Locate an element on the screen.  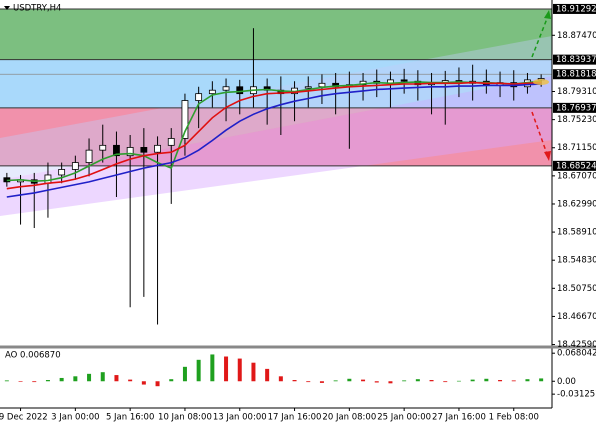
last-price-box is located at coordinates (574, 74).